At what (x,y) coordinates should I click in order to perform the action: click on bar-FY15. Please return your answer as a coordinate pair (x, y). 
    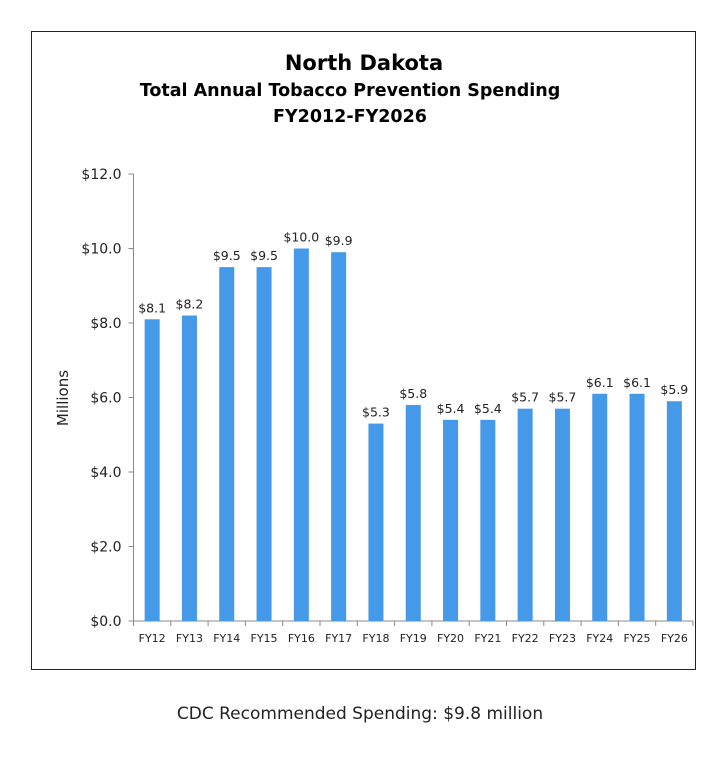
    Looking at the image, I should click on (264, 444).